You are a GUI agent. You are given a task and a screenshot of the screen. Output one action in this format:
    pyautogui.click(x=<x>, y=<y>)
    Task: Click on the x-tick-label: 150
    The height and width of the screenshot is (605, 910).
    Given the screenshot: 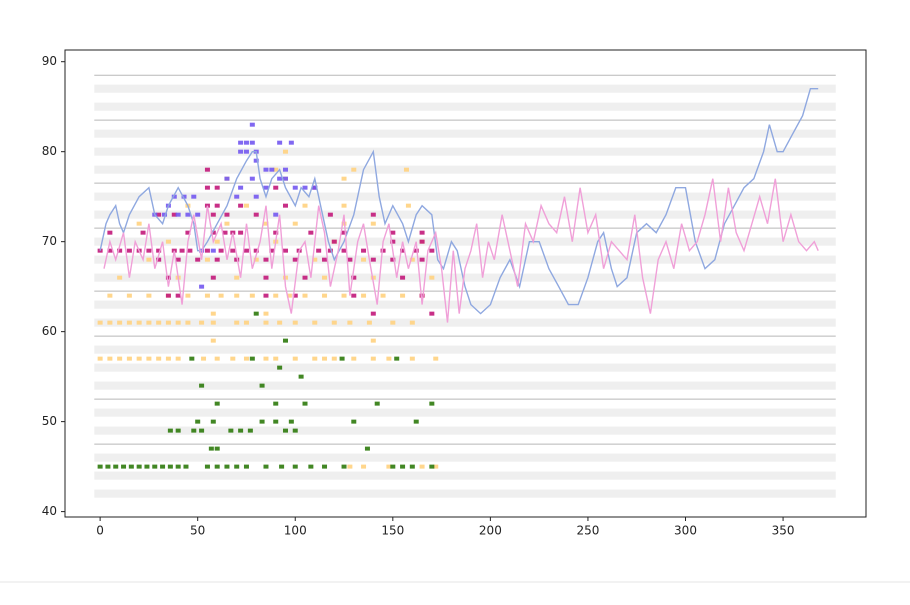 What is the action you would take?
    pyautogui.click(x=392, y=531)
    